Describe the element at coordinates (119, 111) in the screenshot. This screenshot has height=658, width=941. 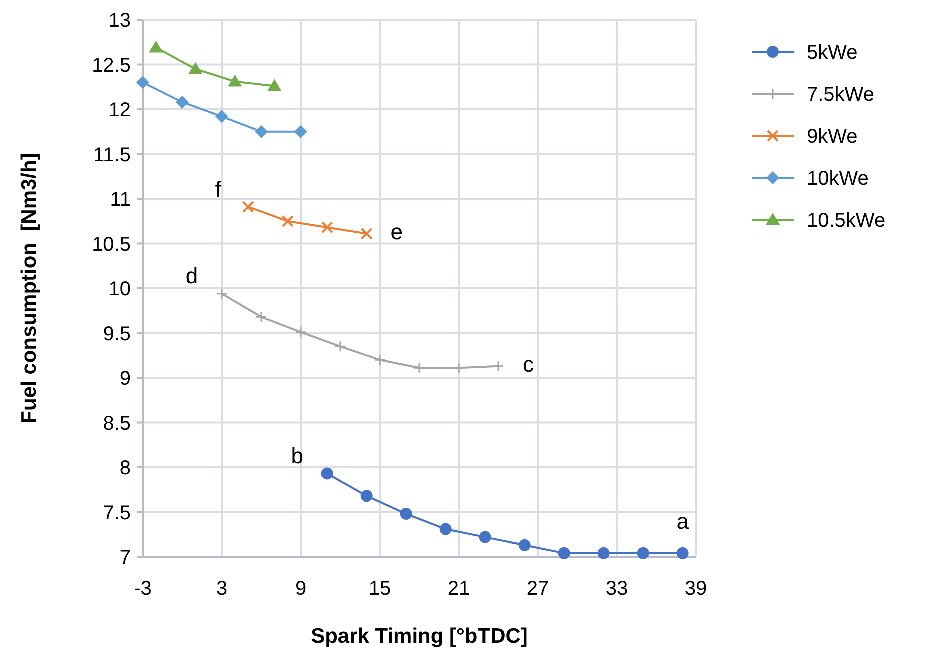
I see `y-tick-label: 12` at that location.